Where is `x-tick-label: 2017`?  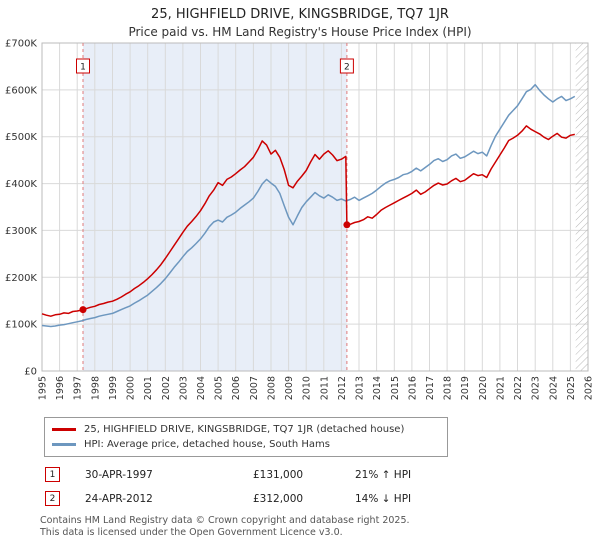 x-tick-label: 2017 is located at coordinates (430, 388).